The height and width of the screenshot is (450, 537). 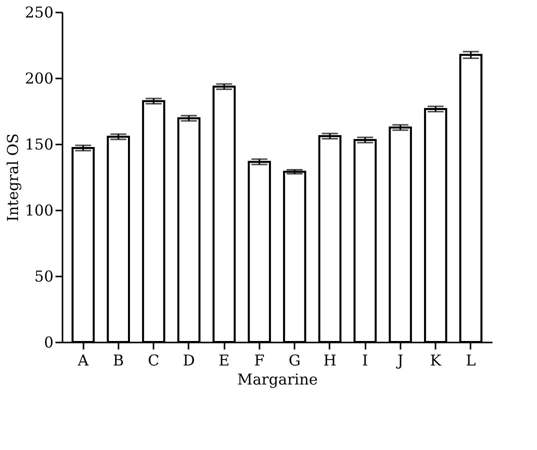 What do you see at coordinates (399, 361) in the screenshot?
I see `x-tick-label: J` at bounding box center [399, 361].